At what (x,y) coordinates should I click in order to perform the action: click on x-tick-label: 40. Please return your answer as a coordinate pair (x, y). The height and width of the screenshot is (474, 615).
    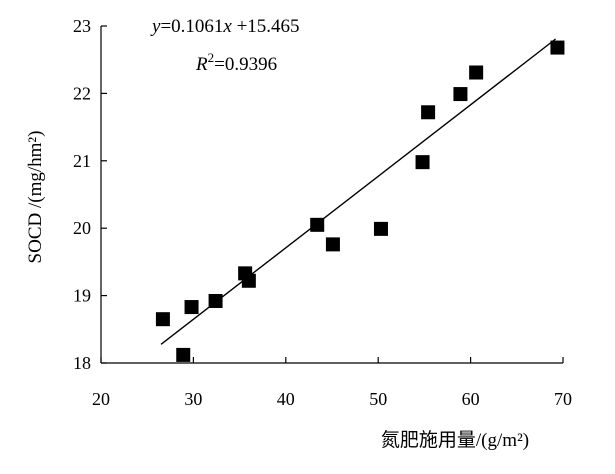
    Looking at the image, I should click on (286, 399).